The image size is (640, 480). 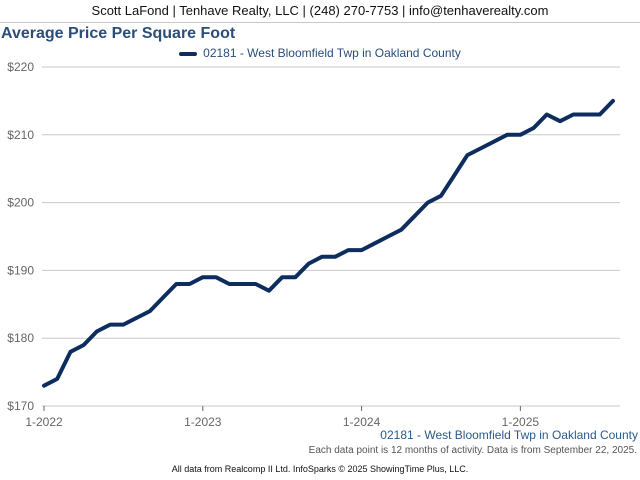 I want to click on x-tick-label: 1-2023, so click(x=203, y=422).